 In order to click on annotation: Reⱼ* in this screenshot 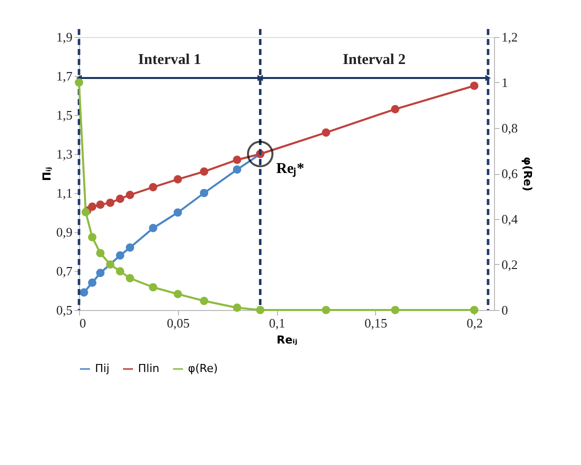, I will do `click(290, 169)`.